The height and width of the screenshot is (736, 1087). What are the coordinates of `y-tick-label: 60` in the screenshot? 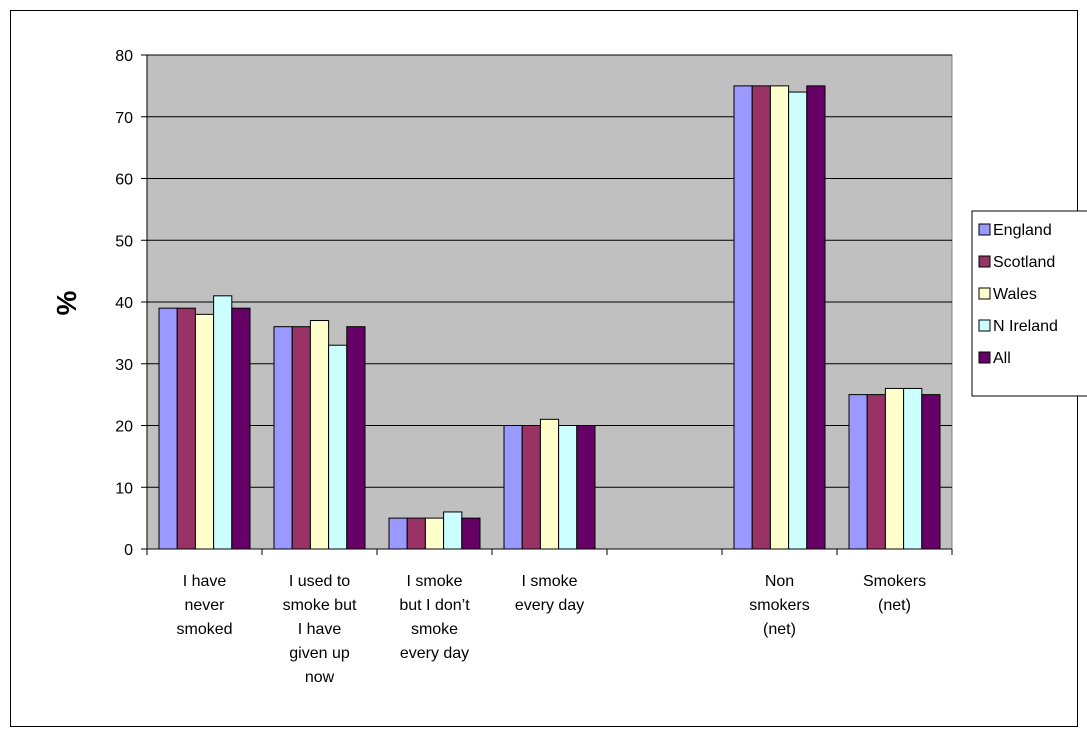 It's located at (124, 180).